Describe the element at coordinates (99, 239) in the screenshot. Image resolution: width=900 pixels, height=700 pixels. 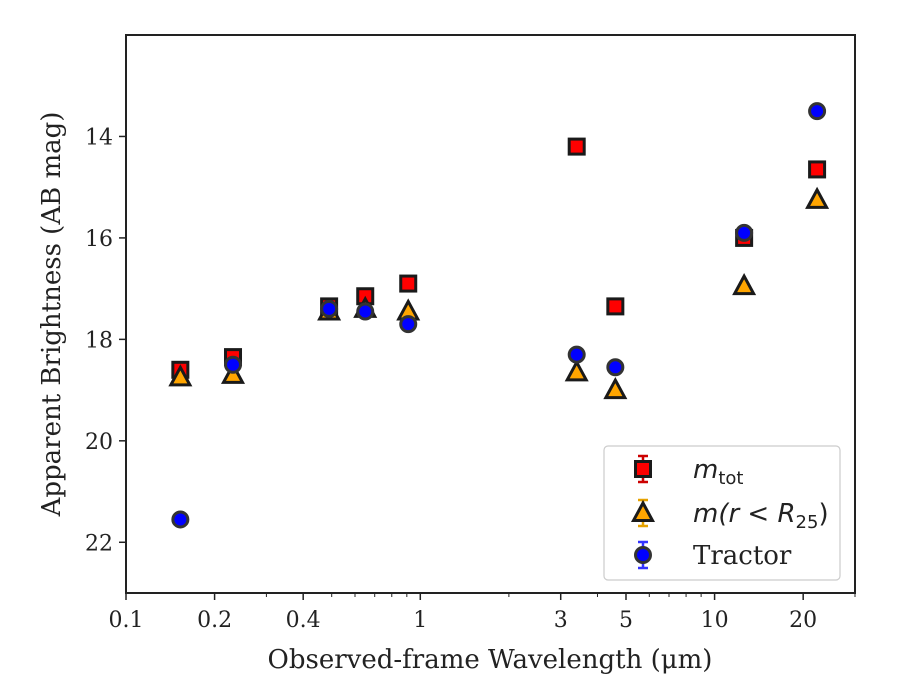
I see `y-tick-label: 16` at that location.